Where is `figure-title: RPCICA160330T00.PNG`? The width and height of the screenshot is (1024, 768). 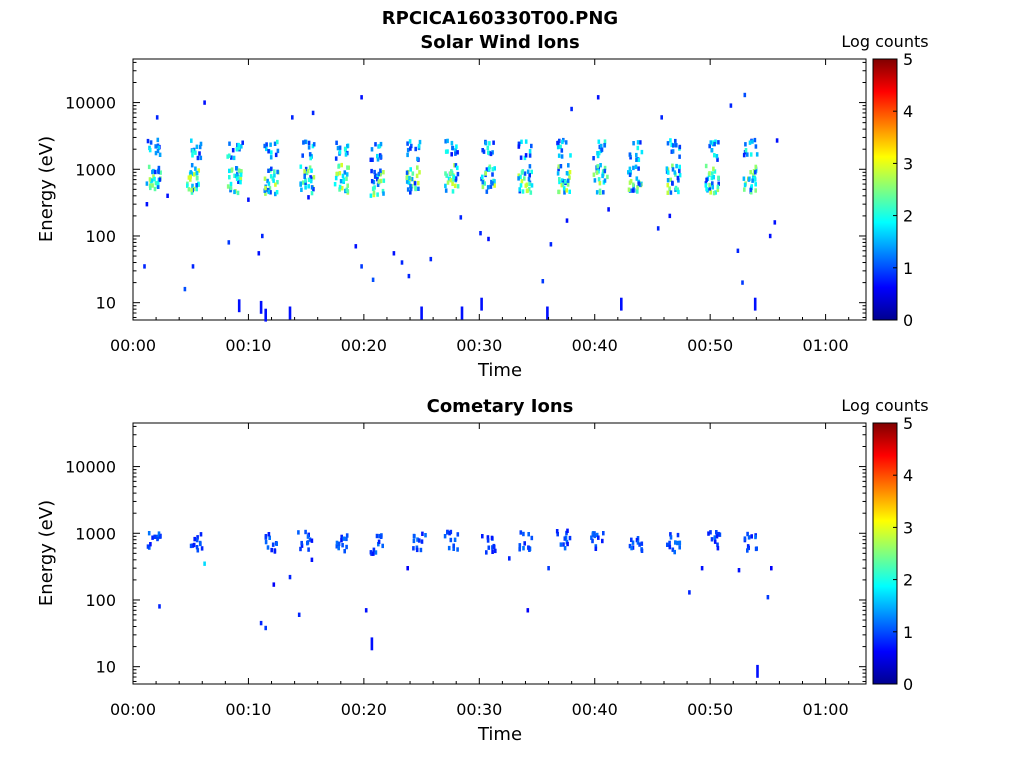
figure-title: RPCICA160330T00.PNG is located at coordinates (500, 18).